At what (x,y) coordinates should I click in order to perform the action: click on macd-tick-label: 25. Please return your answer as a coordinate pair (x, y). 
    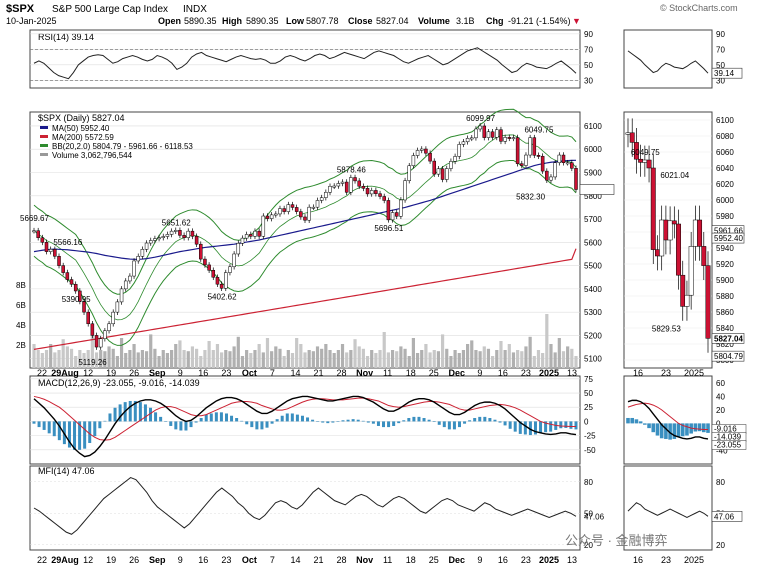
    Looking at the image, I should click on (588, 407).